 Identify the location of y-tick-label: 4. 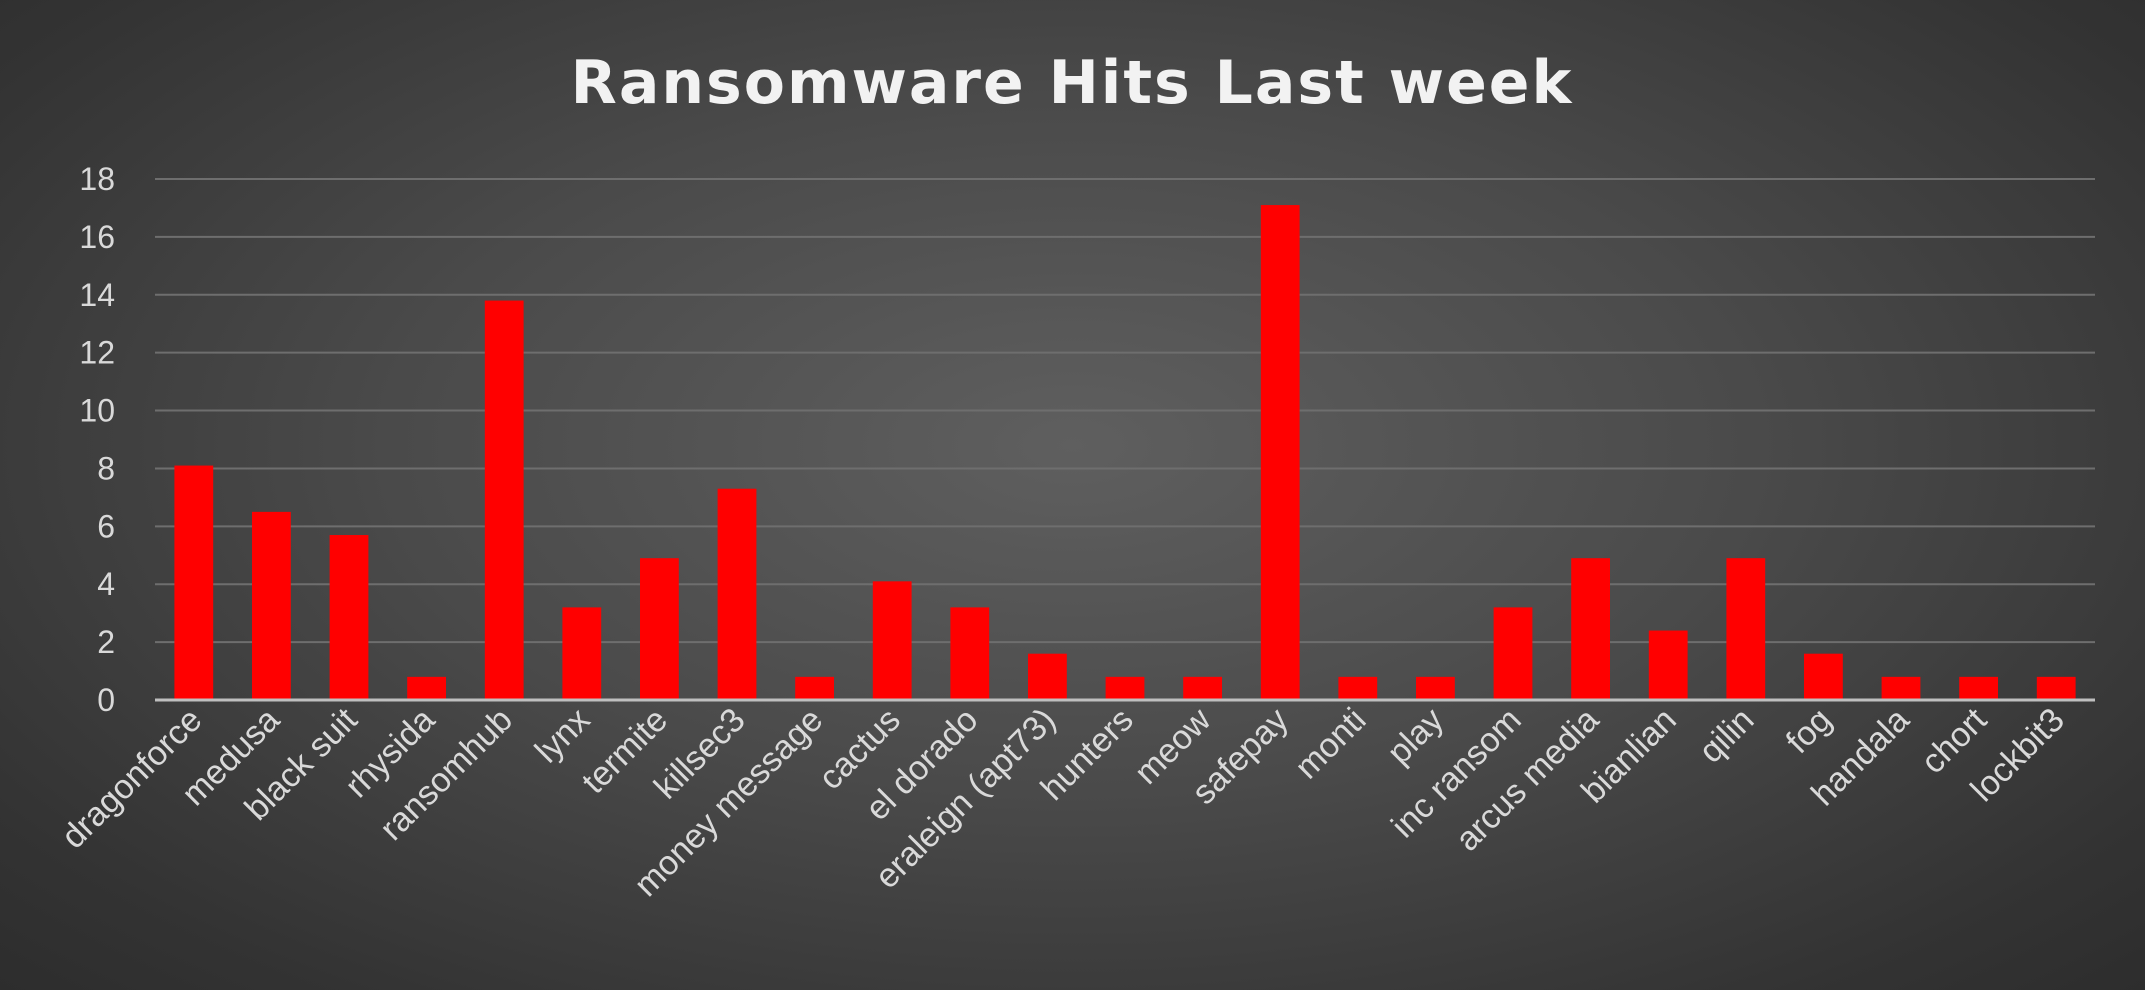
(106, 584).